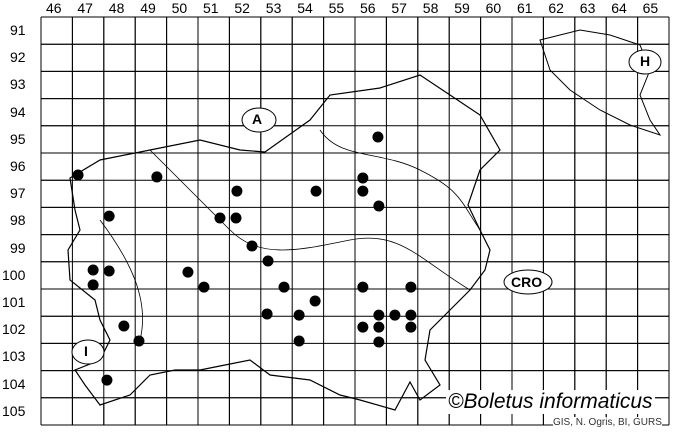  What do you see at coordinates (550, 402) in the screenshot?
I see `copyright-credit: ©Boletus informaticus` at bounding box center [550, 402].